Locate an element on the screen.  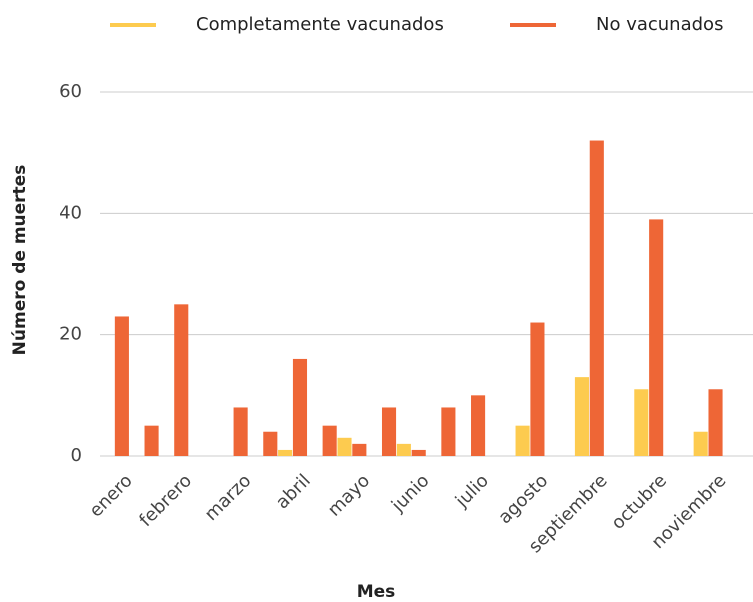
x-axis-title: Mes is located at coordinates (376, 592).